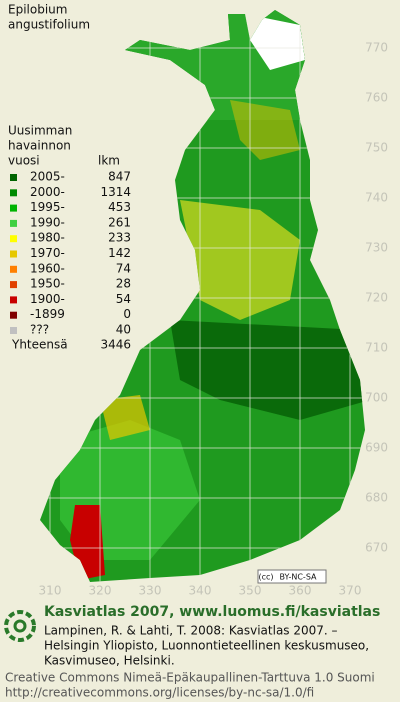 This screenshot has height=702, width=400. I want to click on logo-core, so click(20, 626).